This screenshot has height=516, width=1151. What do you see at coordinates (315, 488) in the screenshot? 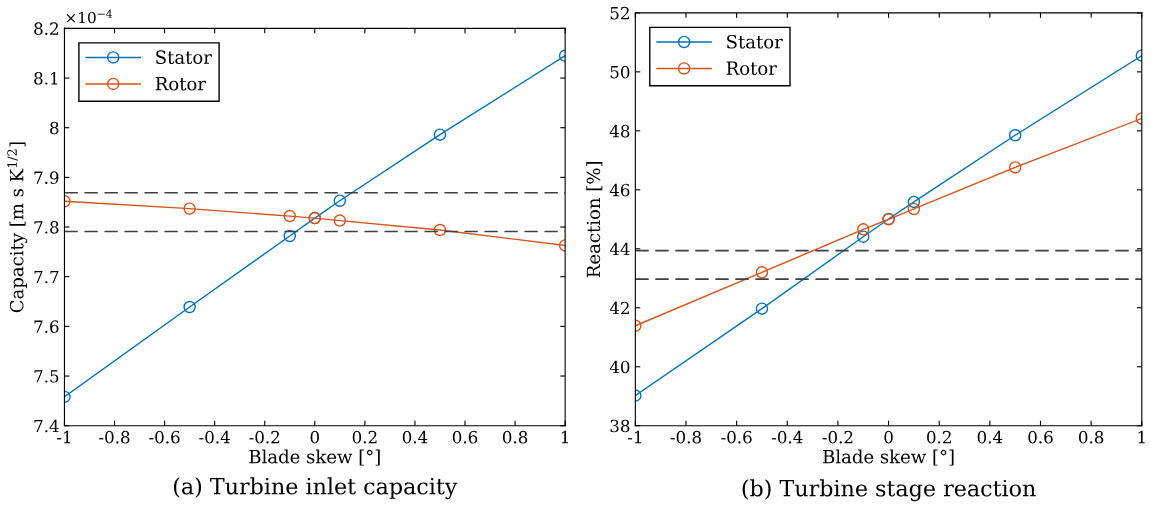
I see `text: (a) Turbine inlet capacity` at bounding box center [315, 488].